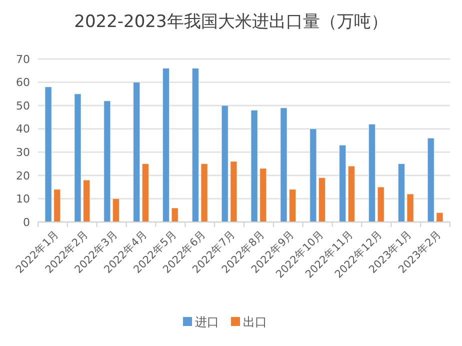 The width and height of the screenshot is (462, 346). I want to click on y-tick-label: 20, so click(23, 175).